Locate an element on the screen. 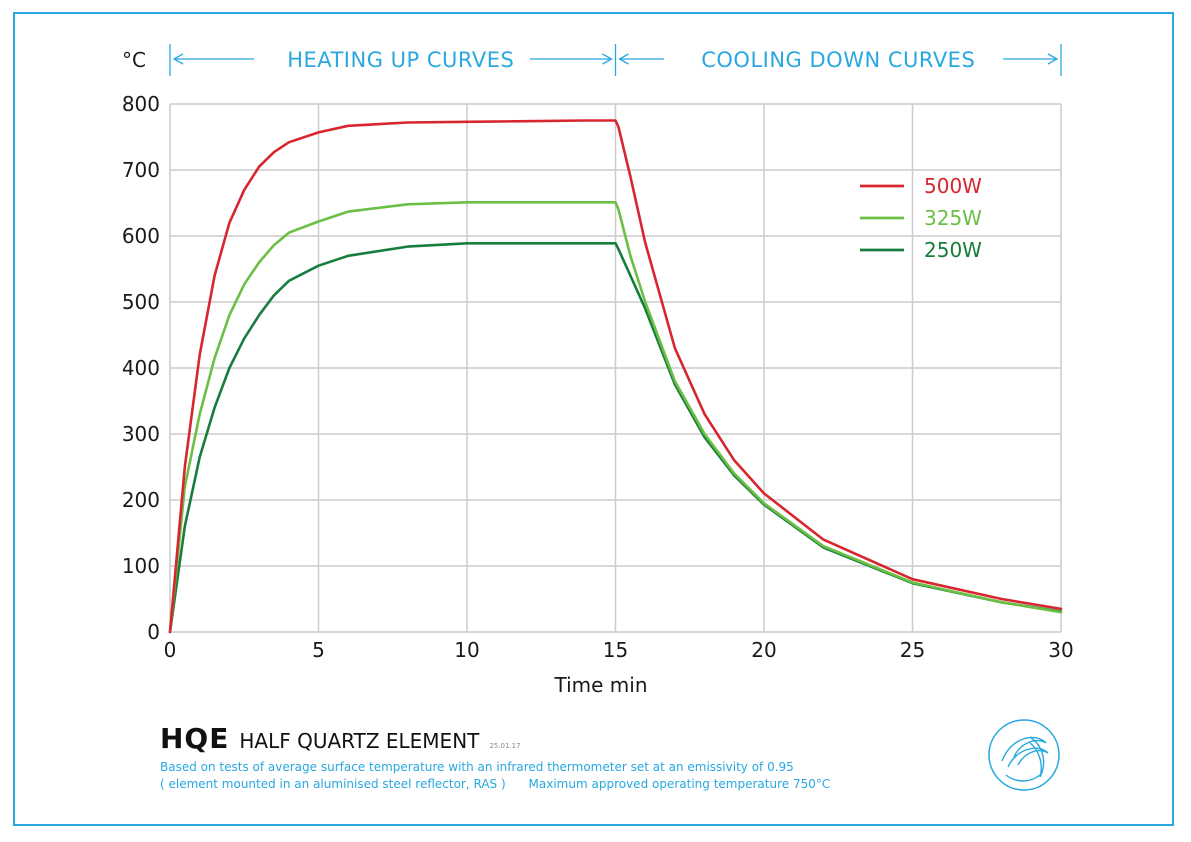  legend-label-500W: 500W is located at coordinates (953, 186).